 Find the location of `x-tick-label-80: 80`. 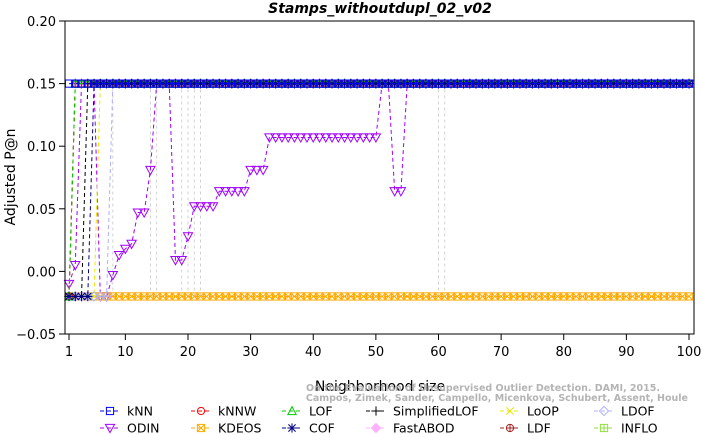

x-tick-label-80: 80 is located at coordinates (563, 352).